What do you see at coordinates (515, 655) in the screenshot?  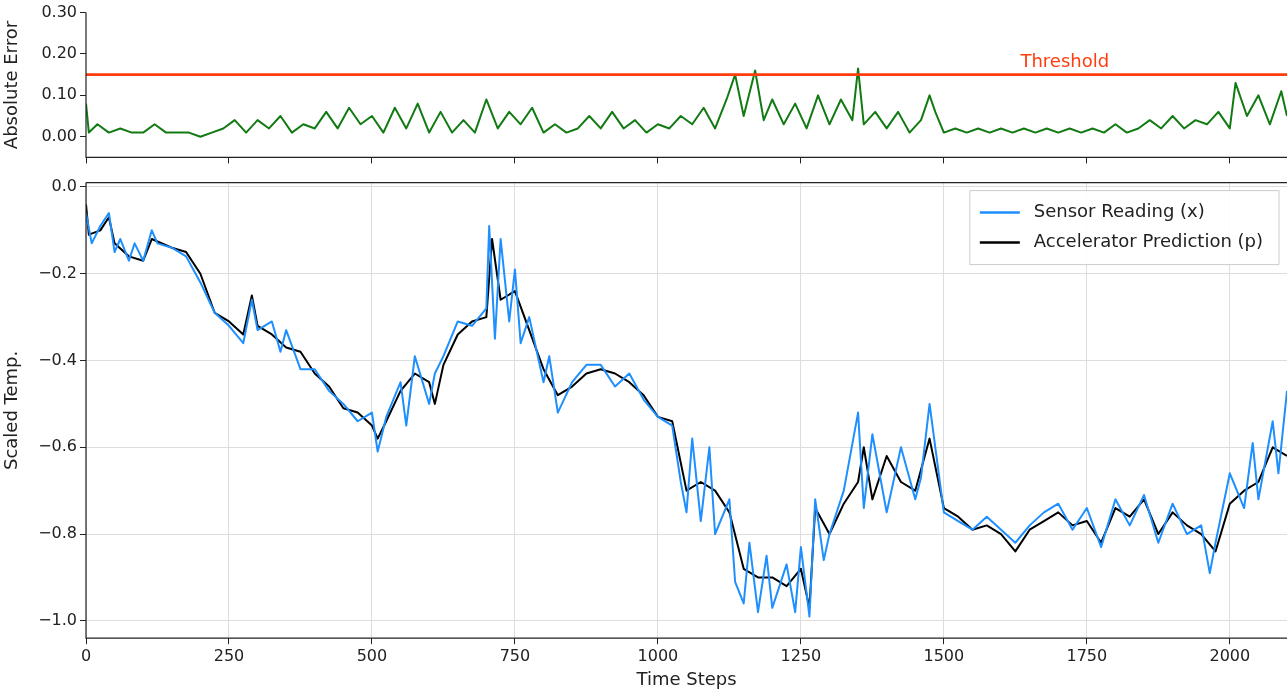 I see `x-tick-label: 750` at bounding box center [515, 655].